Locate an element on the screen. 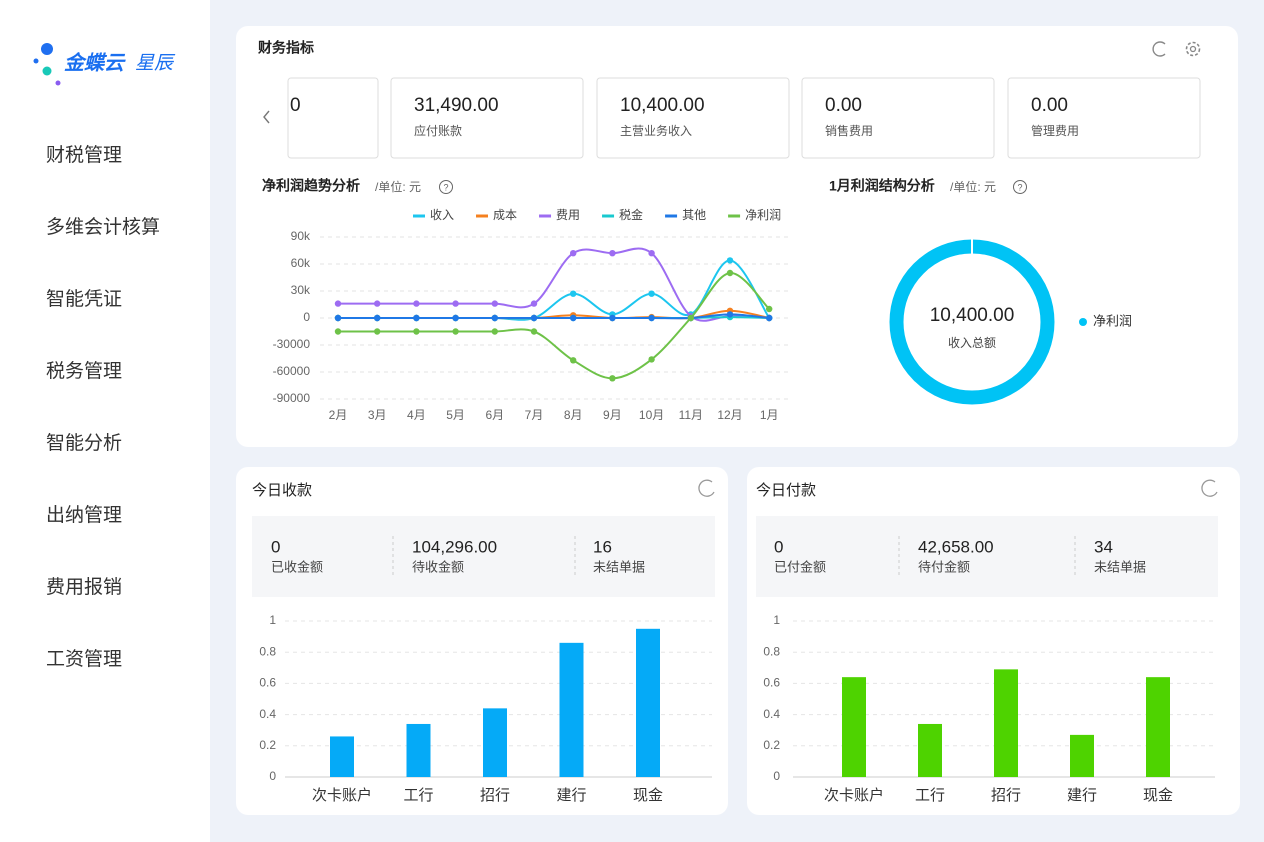 Image resolution: width=1264 pixels, height=842 pixels. stat-value: 0 is located at coordinates (275, 546).